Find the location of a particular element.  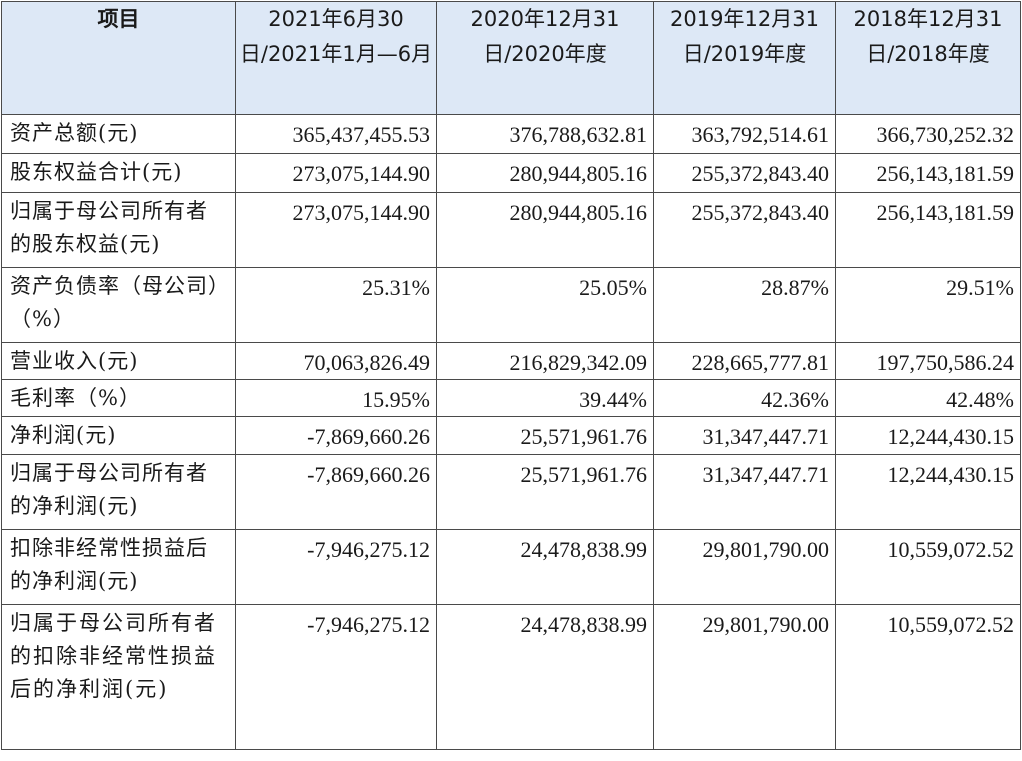

row-label: 股东权益合计(元) is located at coordinates (118, 173).